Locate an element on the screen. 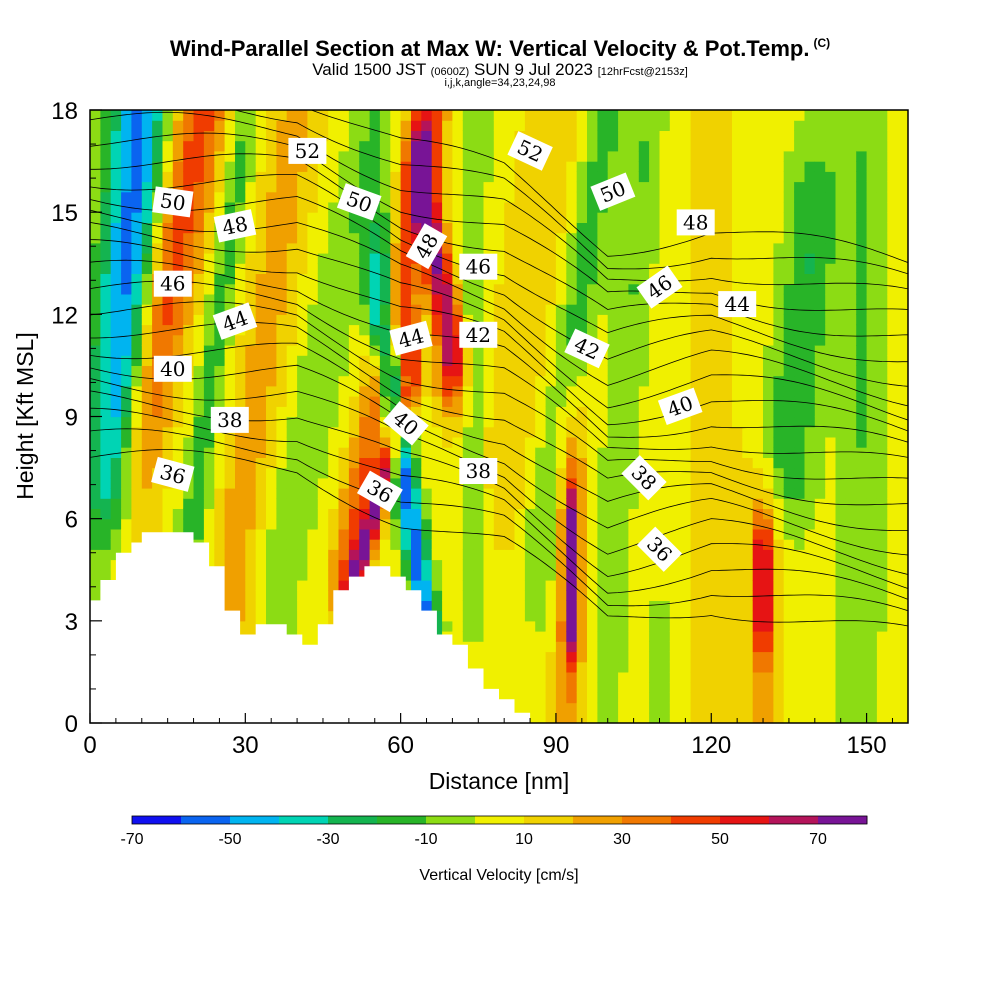 This screenshot has width=1000, height=1000. contour-label-box is located at coordinates (411, 338).